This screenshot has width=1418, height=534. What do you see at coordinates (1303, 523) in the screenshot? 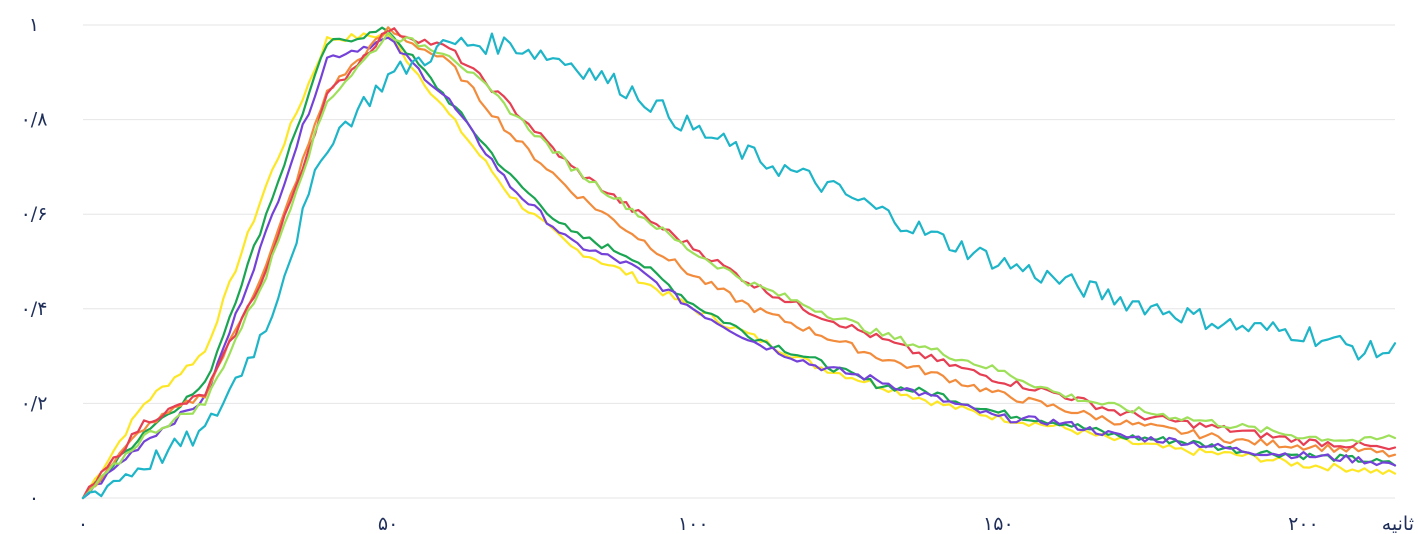
I see `x-tick-label: ۲۰۰` at bounding box center [1303, 523].